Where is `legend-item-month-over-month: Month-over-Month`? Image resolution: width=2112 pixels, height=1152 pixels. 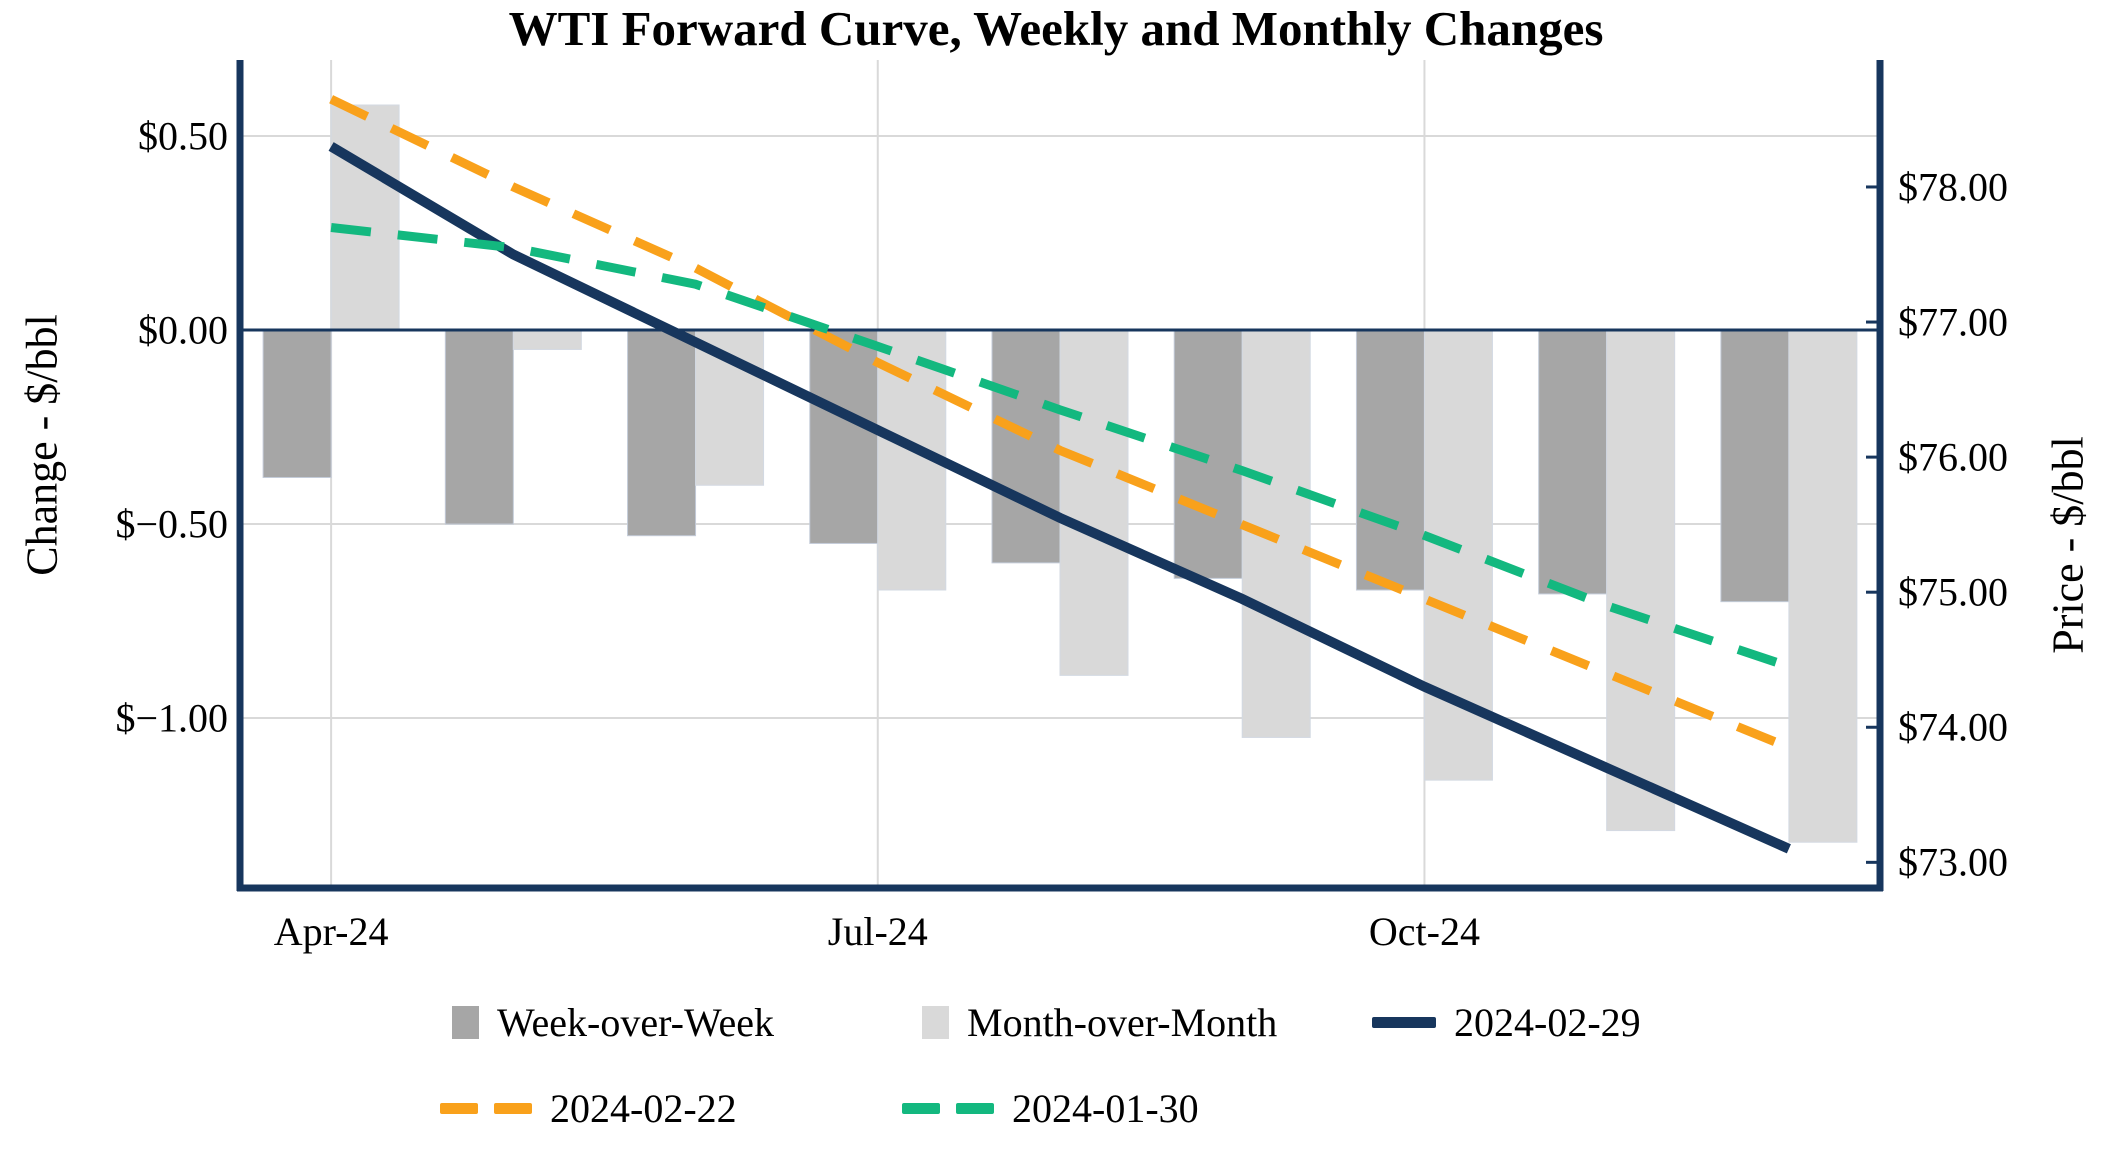
legend-item-month-over-month: Month-over-Month is located at coordinates (1099, 1022).